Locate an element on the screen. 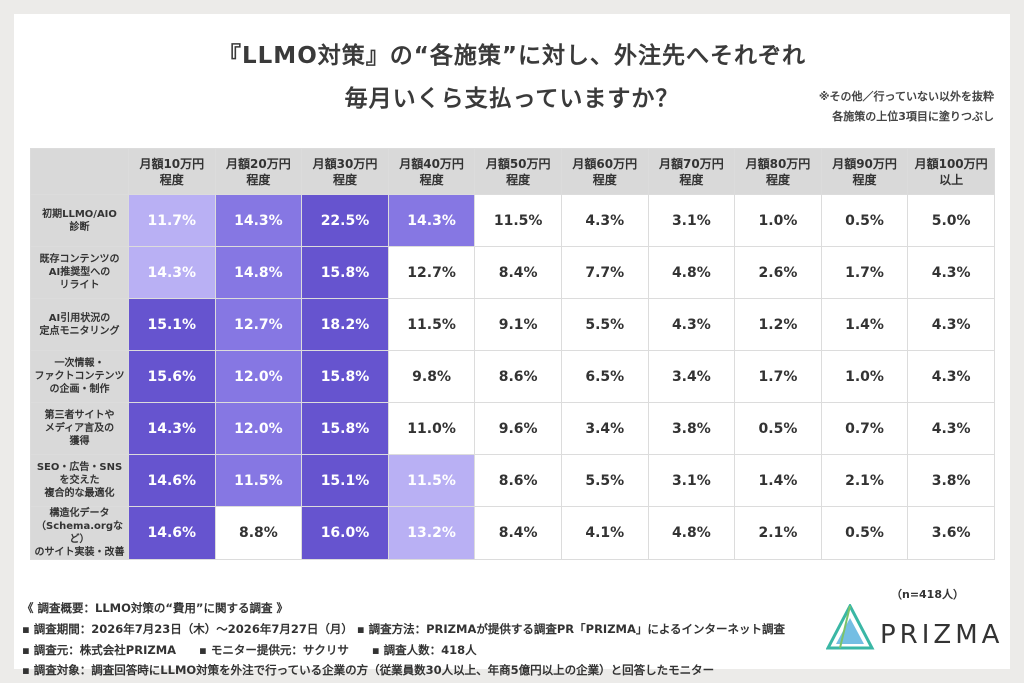  table-cell: 16.0% is located at coordinates (345, 533).